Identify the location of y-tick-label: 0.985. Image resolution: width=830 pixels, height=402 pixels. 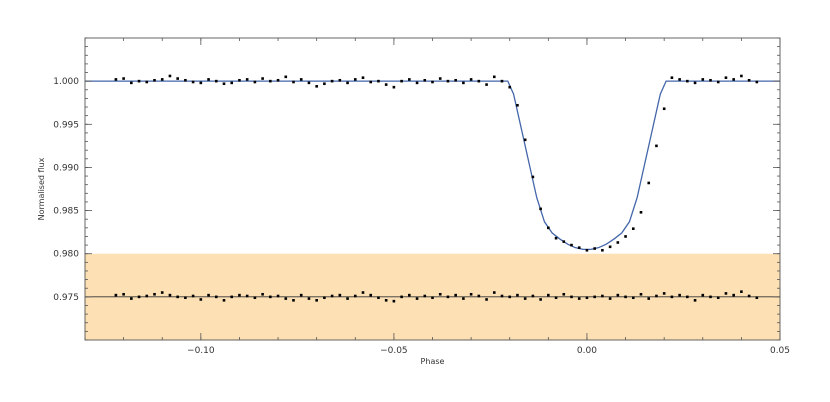
(66, 212).